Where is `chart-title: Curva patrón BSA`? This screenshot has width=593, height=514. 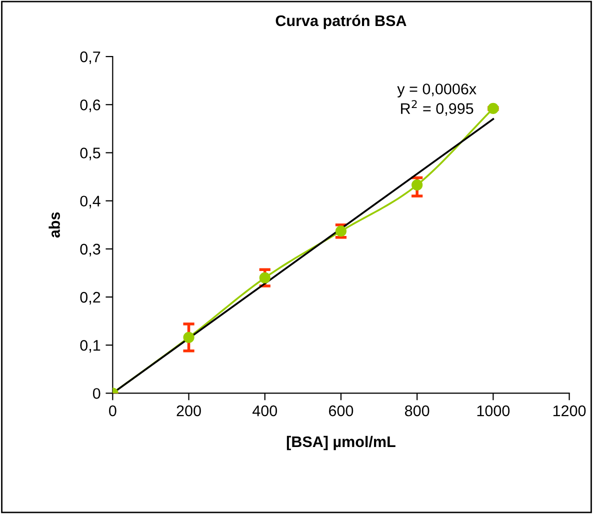
chart-title: Curva patrón BSA is located at coordinates (341, 22).